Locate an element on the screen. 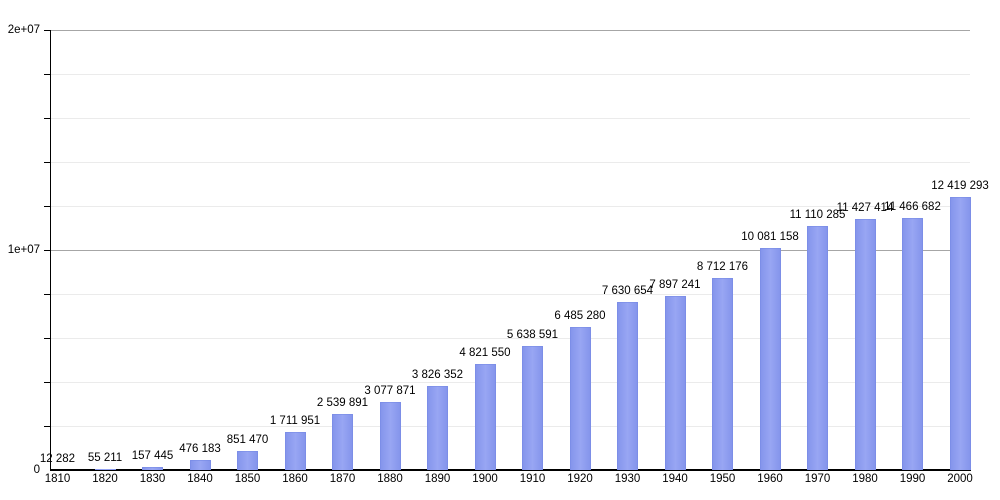 This screenshot has width=1000, height=500. bar-1980 is located at coordinates (865, 344).